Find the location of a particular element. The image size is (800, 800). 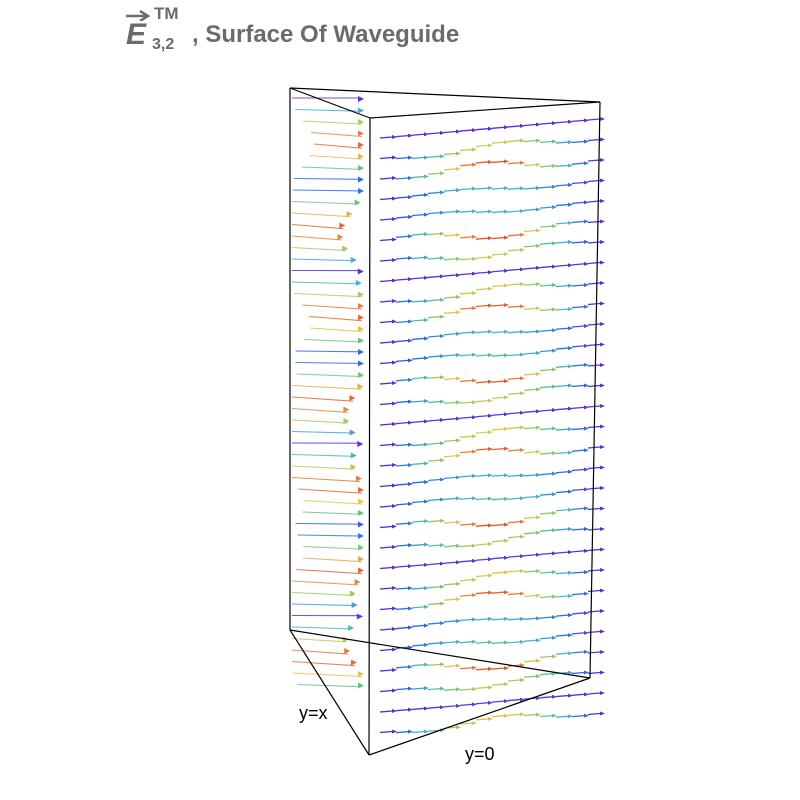

mode-superscript: TM is located at coordinates (166, 13).